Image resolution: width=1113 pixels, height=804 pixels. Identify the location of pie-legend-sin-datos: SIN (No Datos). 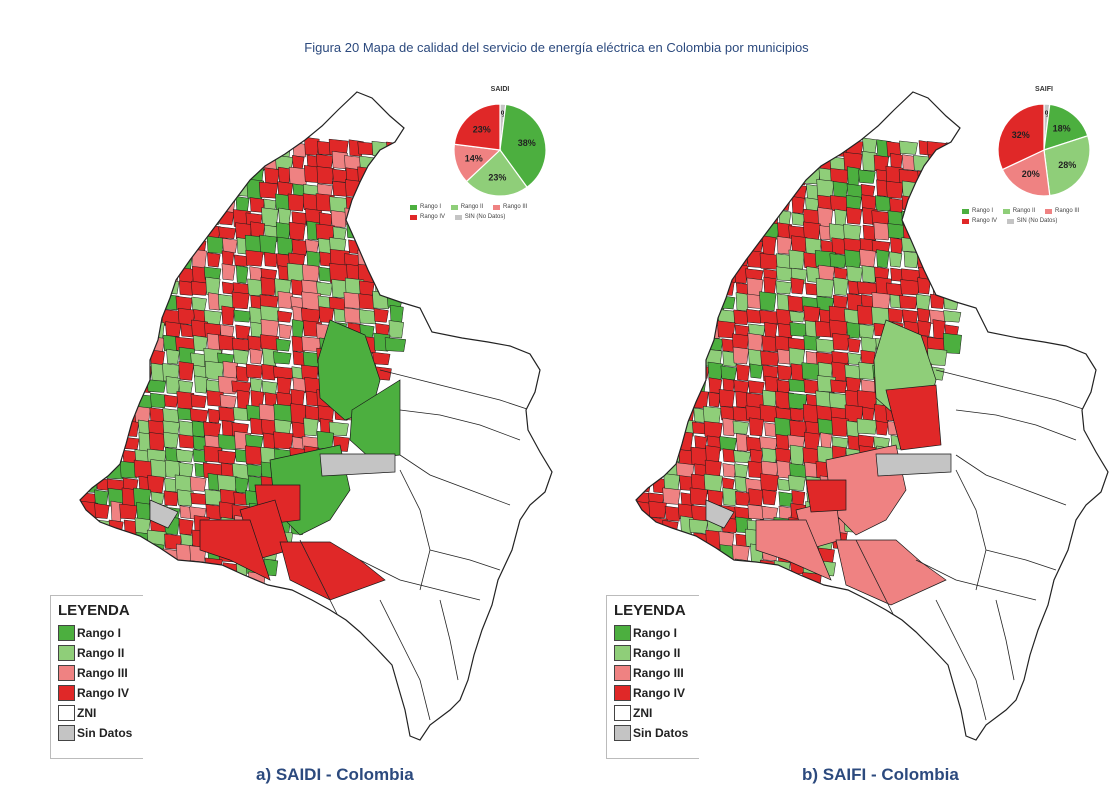
(479, 217).